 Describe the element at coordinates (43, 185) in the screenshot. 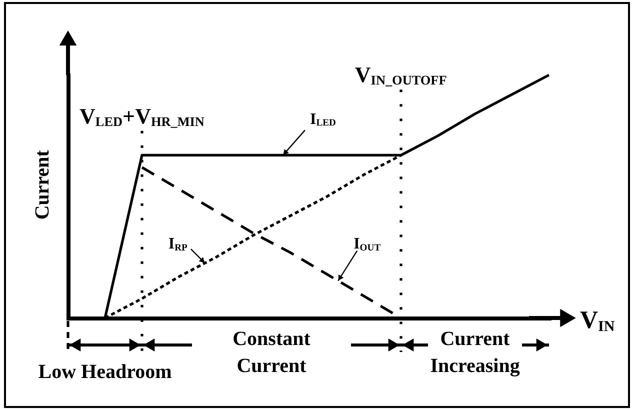

I see `y-axis-title: Current` at that location.